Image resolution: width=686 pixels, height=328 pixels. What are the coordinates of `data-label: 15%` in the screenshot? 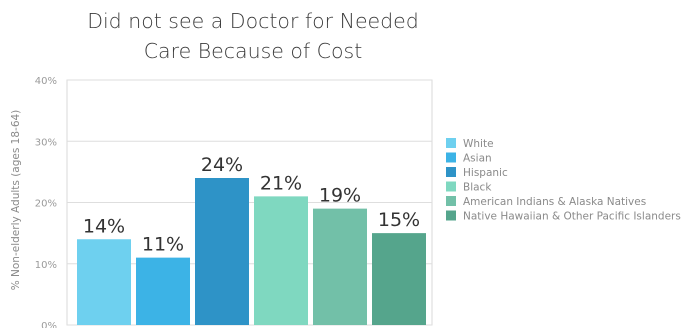 It's located at (399, 220).